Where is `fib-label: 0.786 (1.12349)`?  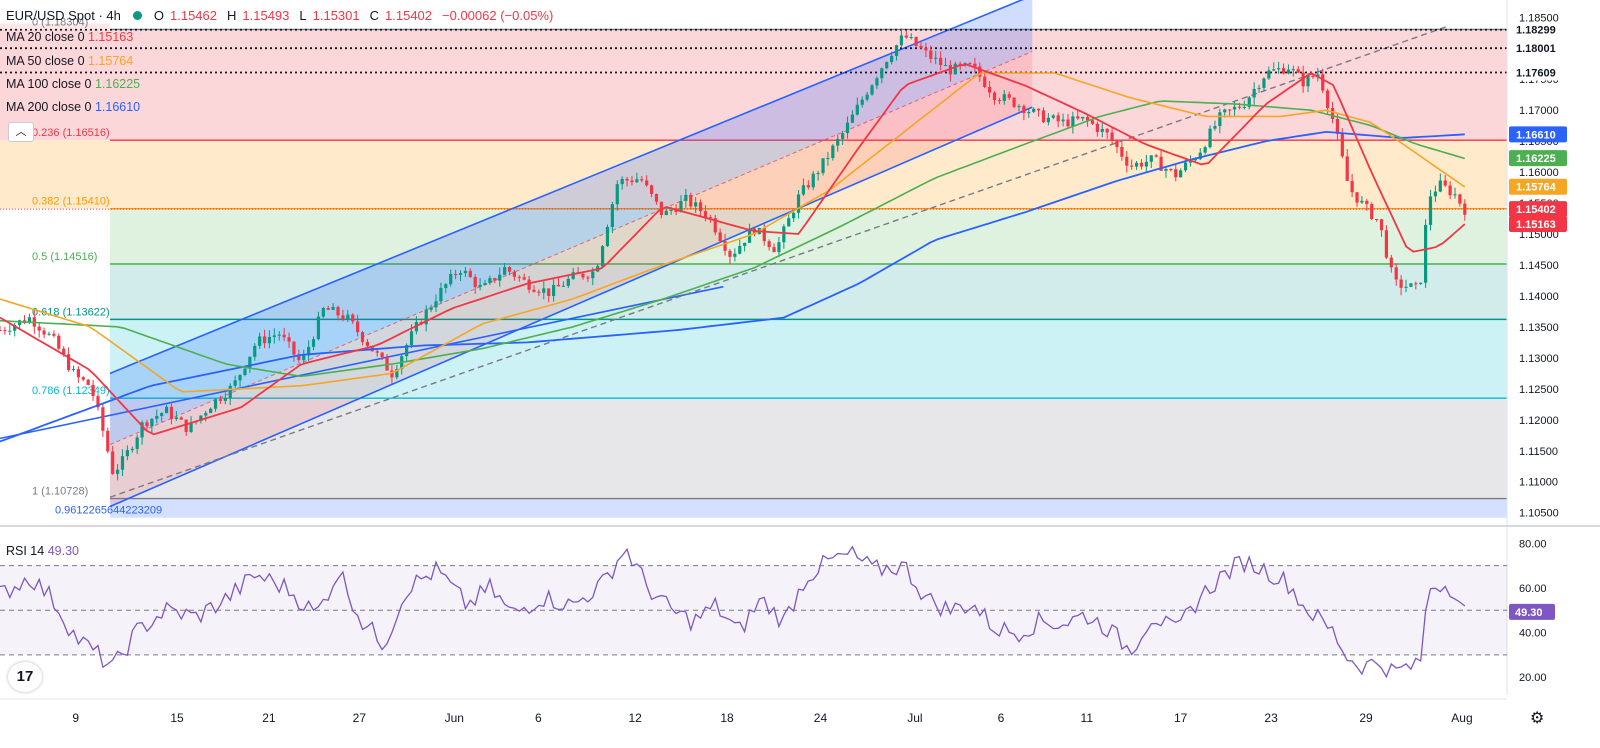 fib-label: 0.786 (1.12349) is located at coordinates (71, 391).